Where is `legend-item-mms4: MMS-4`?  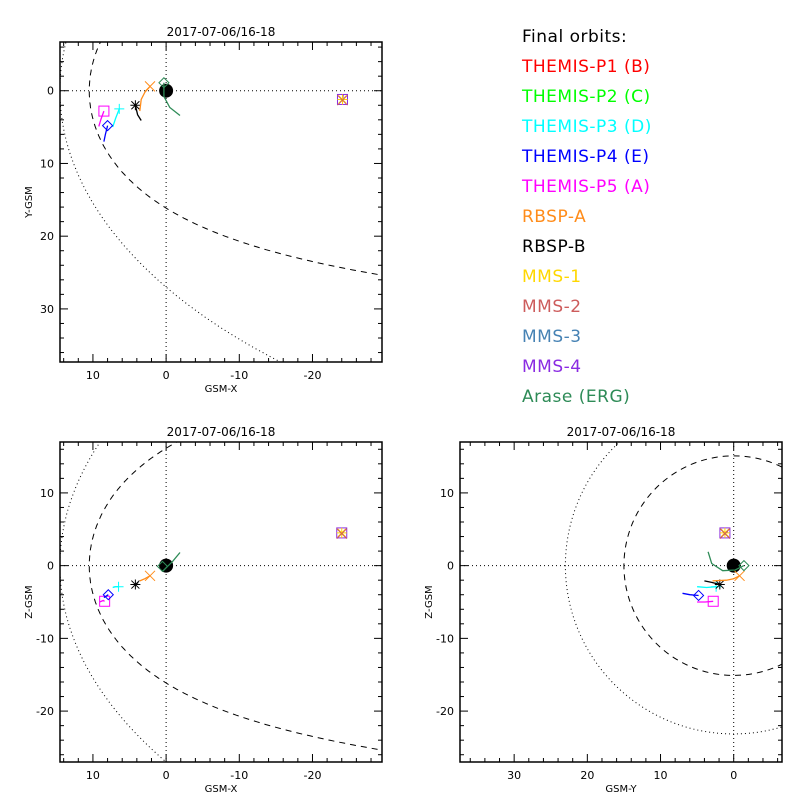 legend-item-mms4: MMS-4 is located at coordinates (552, 367).